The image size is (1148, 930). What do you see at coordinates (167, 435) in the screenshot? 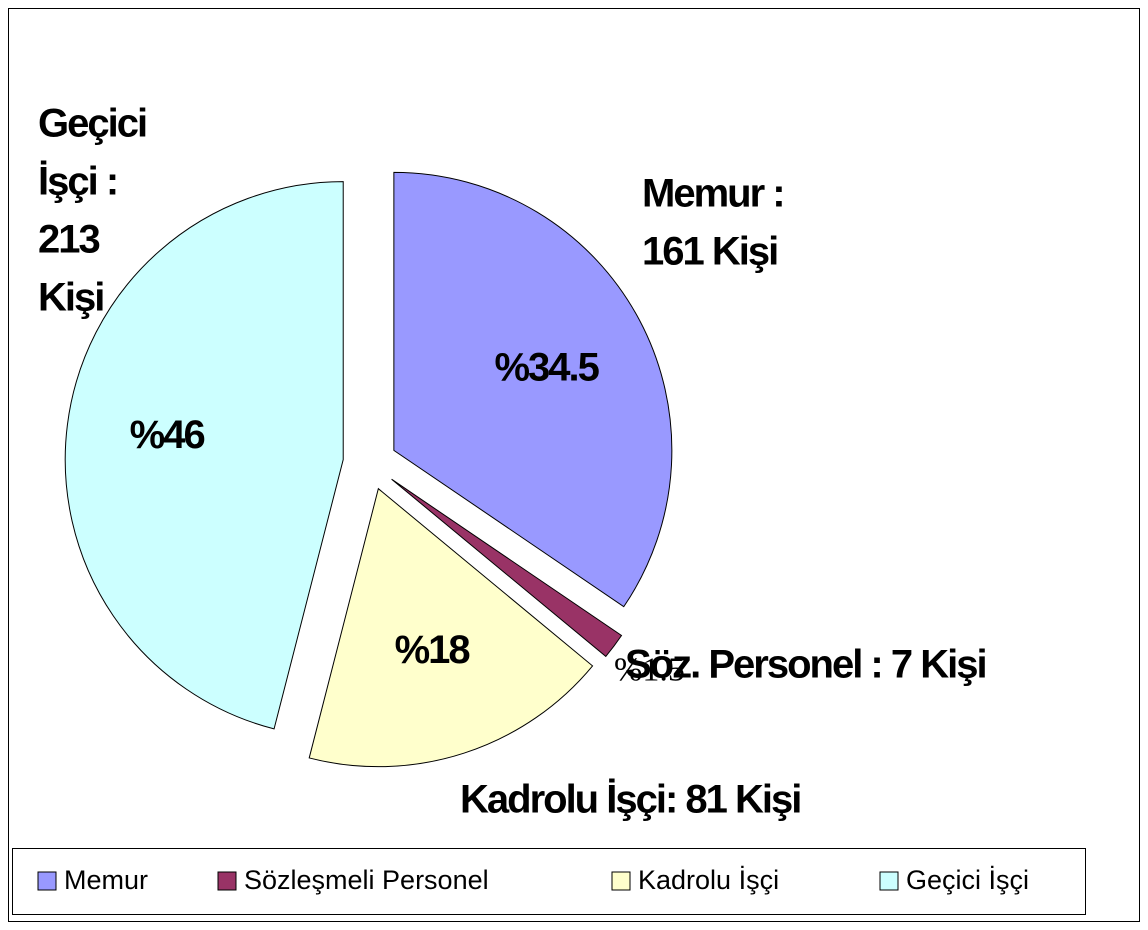
I see `slice-label: %46` at bounding box center [167, 435].